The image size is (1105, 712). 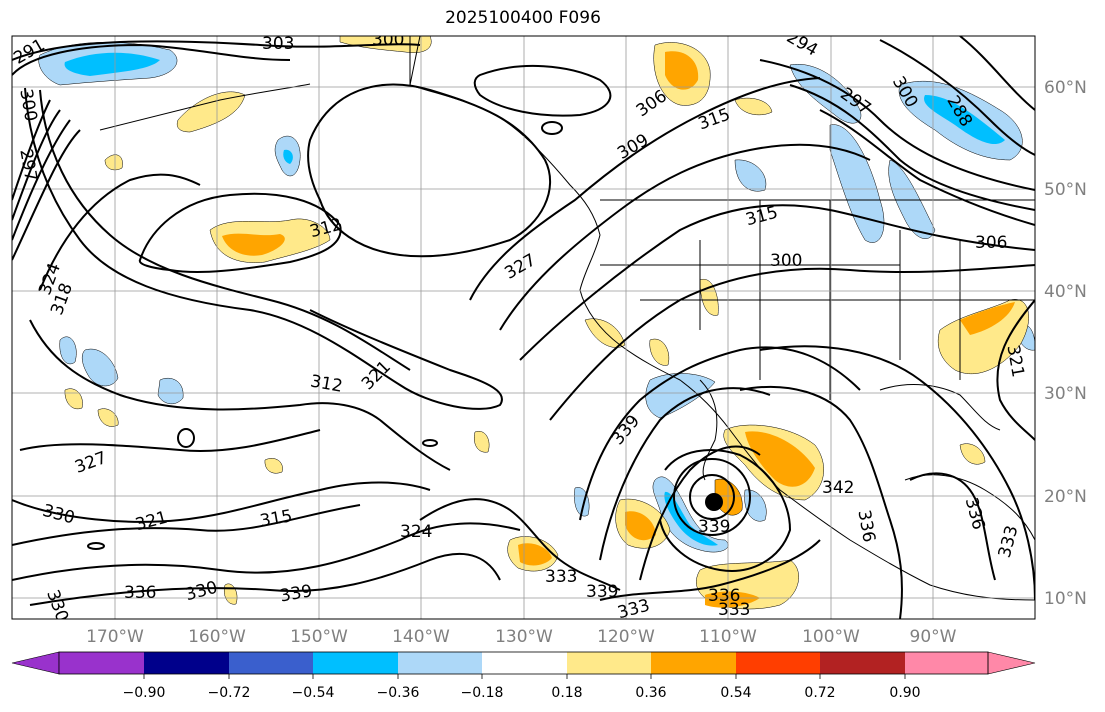 I want to click on hurricane-contour, so click(x=712, y=497).